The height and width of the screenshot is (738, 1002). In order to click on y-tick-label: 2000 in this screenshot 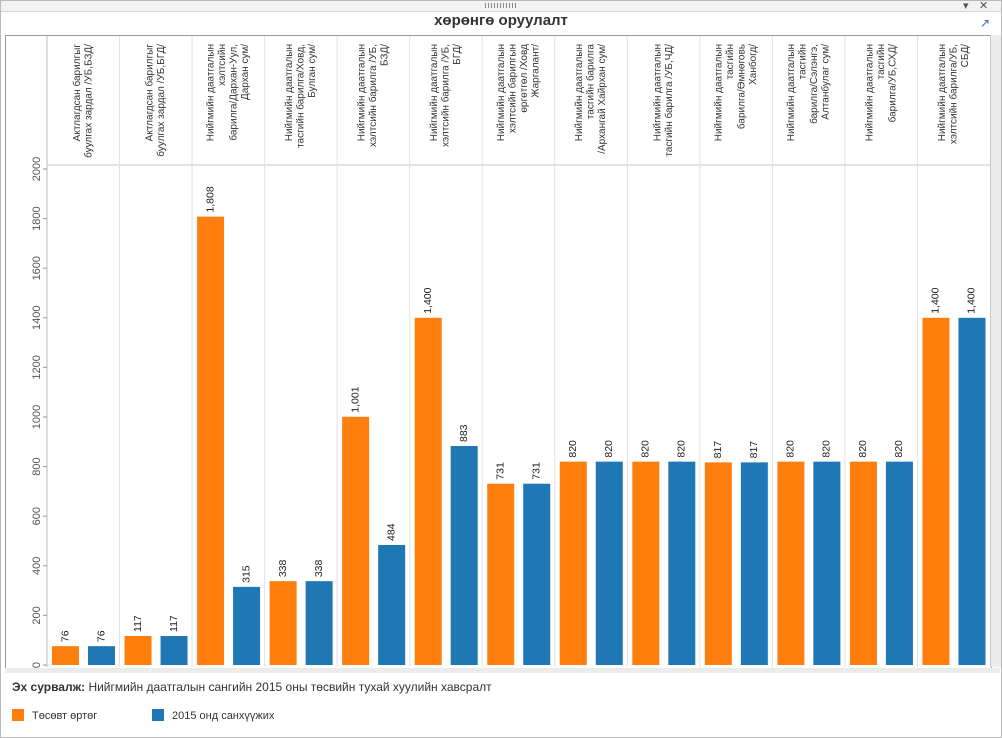, I will do `click(37, 169)`.